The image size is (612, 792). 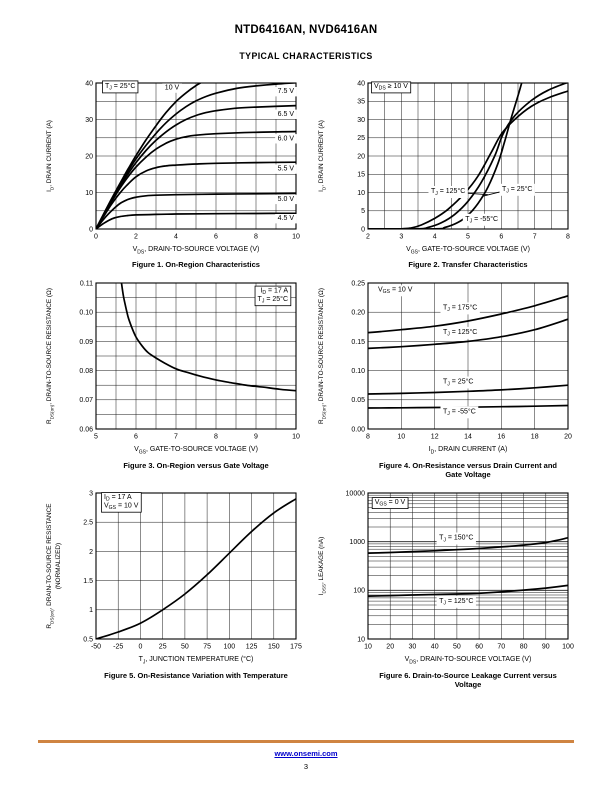 I want to click on svg-text: -50, so click(x=96, y=647).